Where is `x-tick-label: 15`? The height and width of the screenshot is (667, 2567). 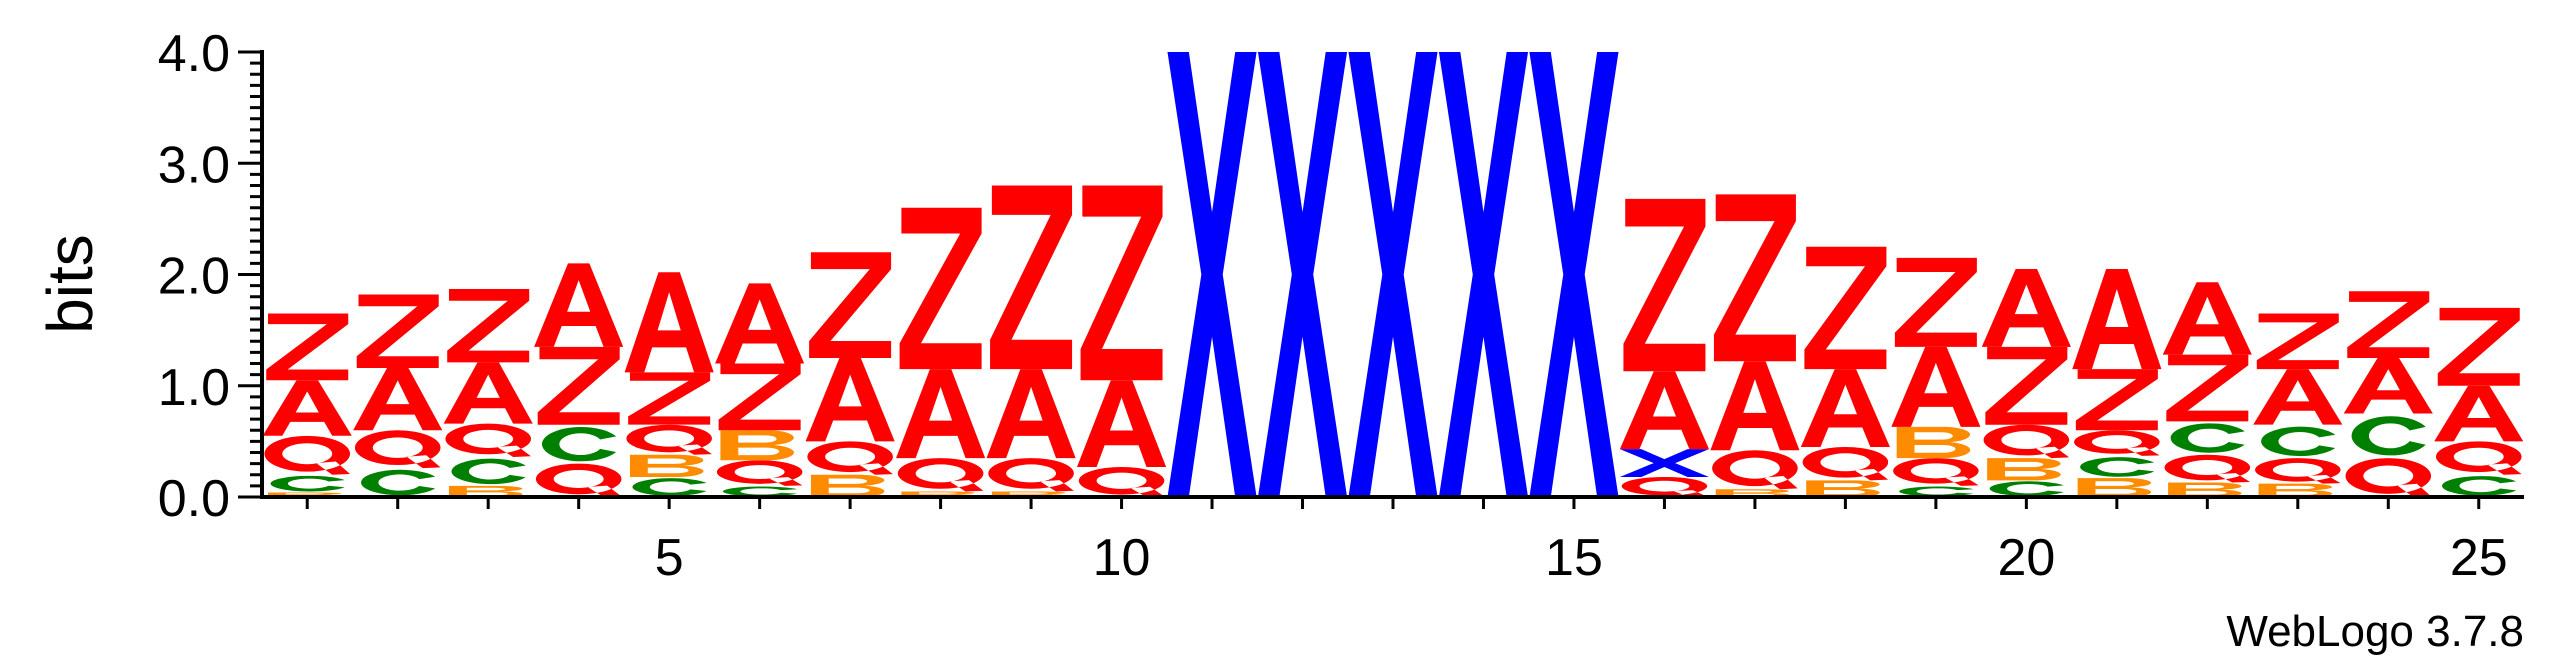 x-tick-label: 15 is located at coordinates (1574, 558).